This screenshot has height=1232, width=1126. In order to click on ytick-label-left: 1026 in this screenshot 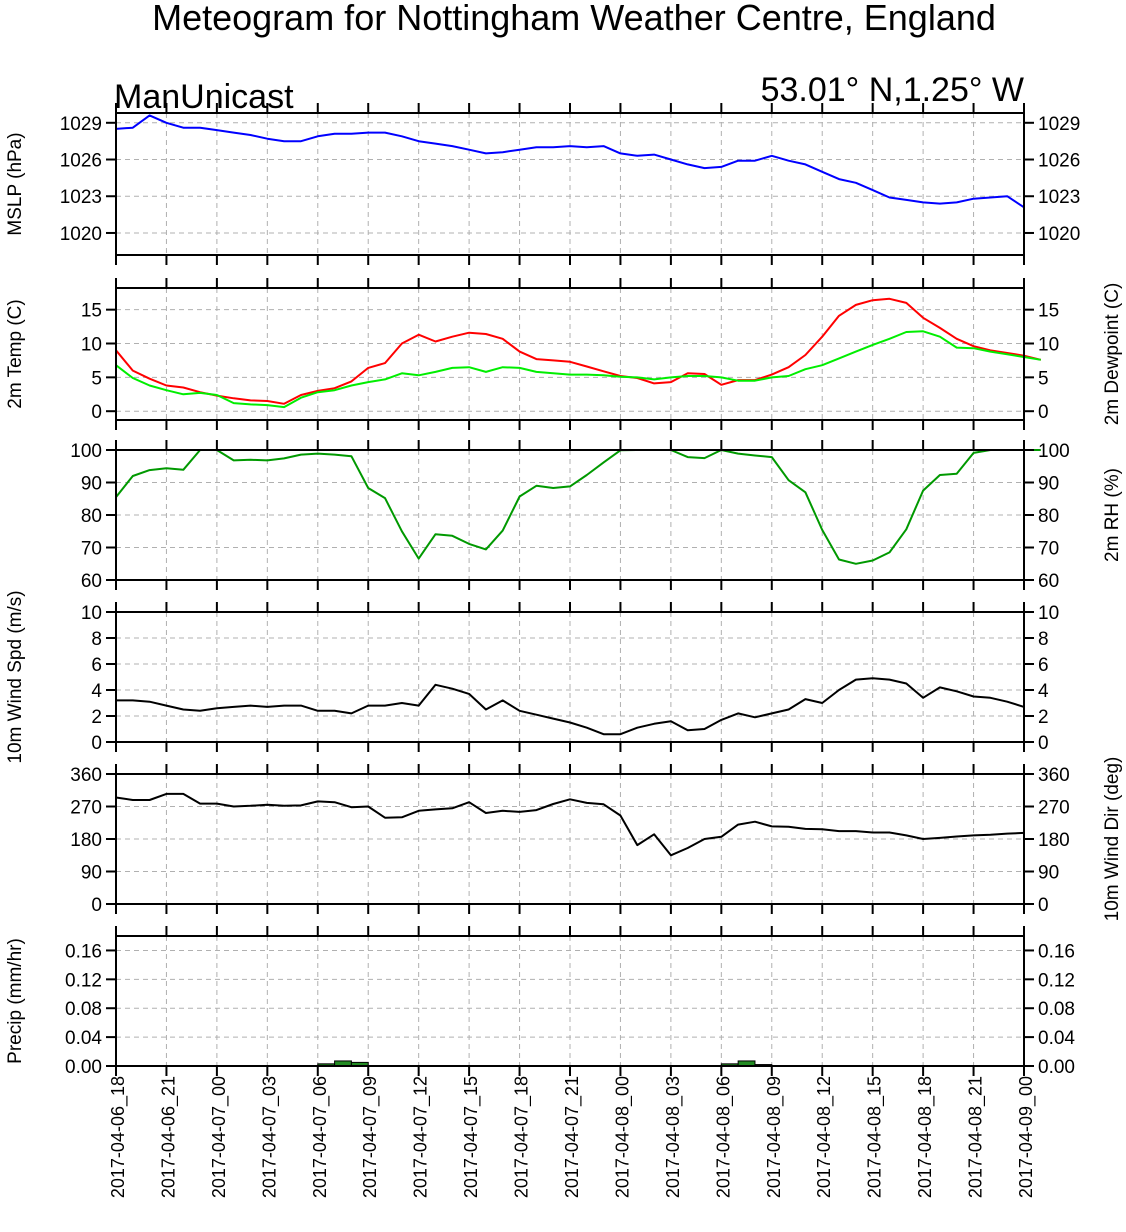, I will do `click(81, 161)`.